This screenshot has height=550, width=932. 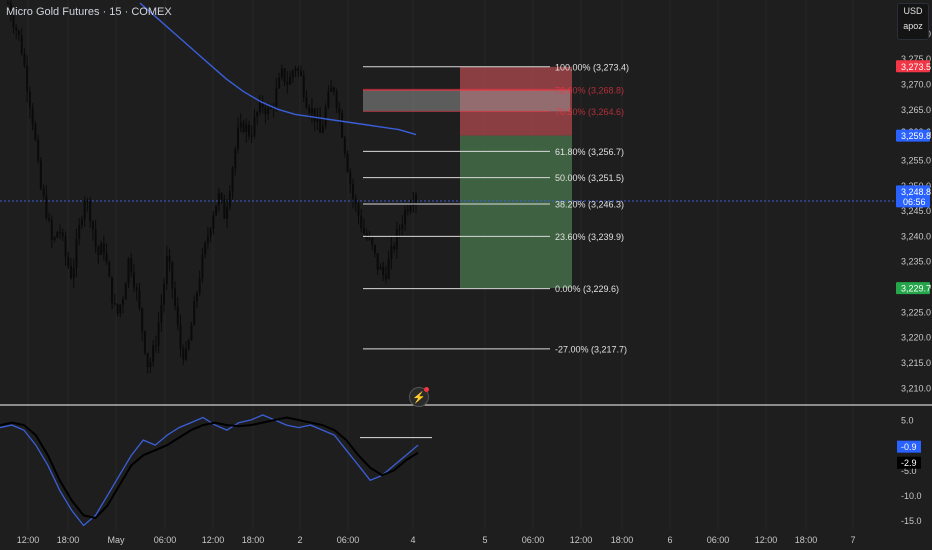 What do you see at coordinates (913, 11) in the screenshot?
I see `currency-label: USD` at bounding box center [913, 11].